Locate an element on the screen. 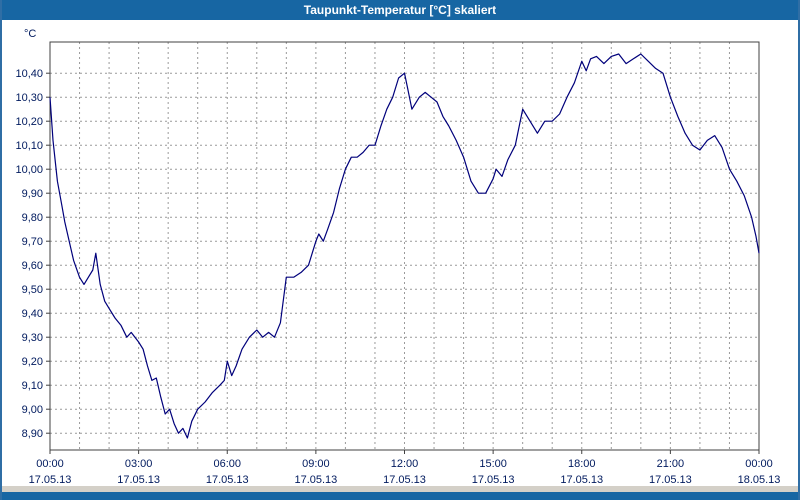 The width and height of the screenshot is (800, 500). y-axis-tick-label: 9,60 is located at coordinates (32, 266).